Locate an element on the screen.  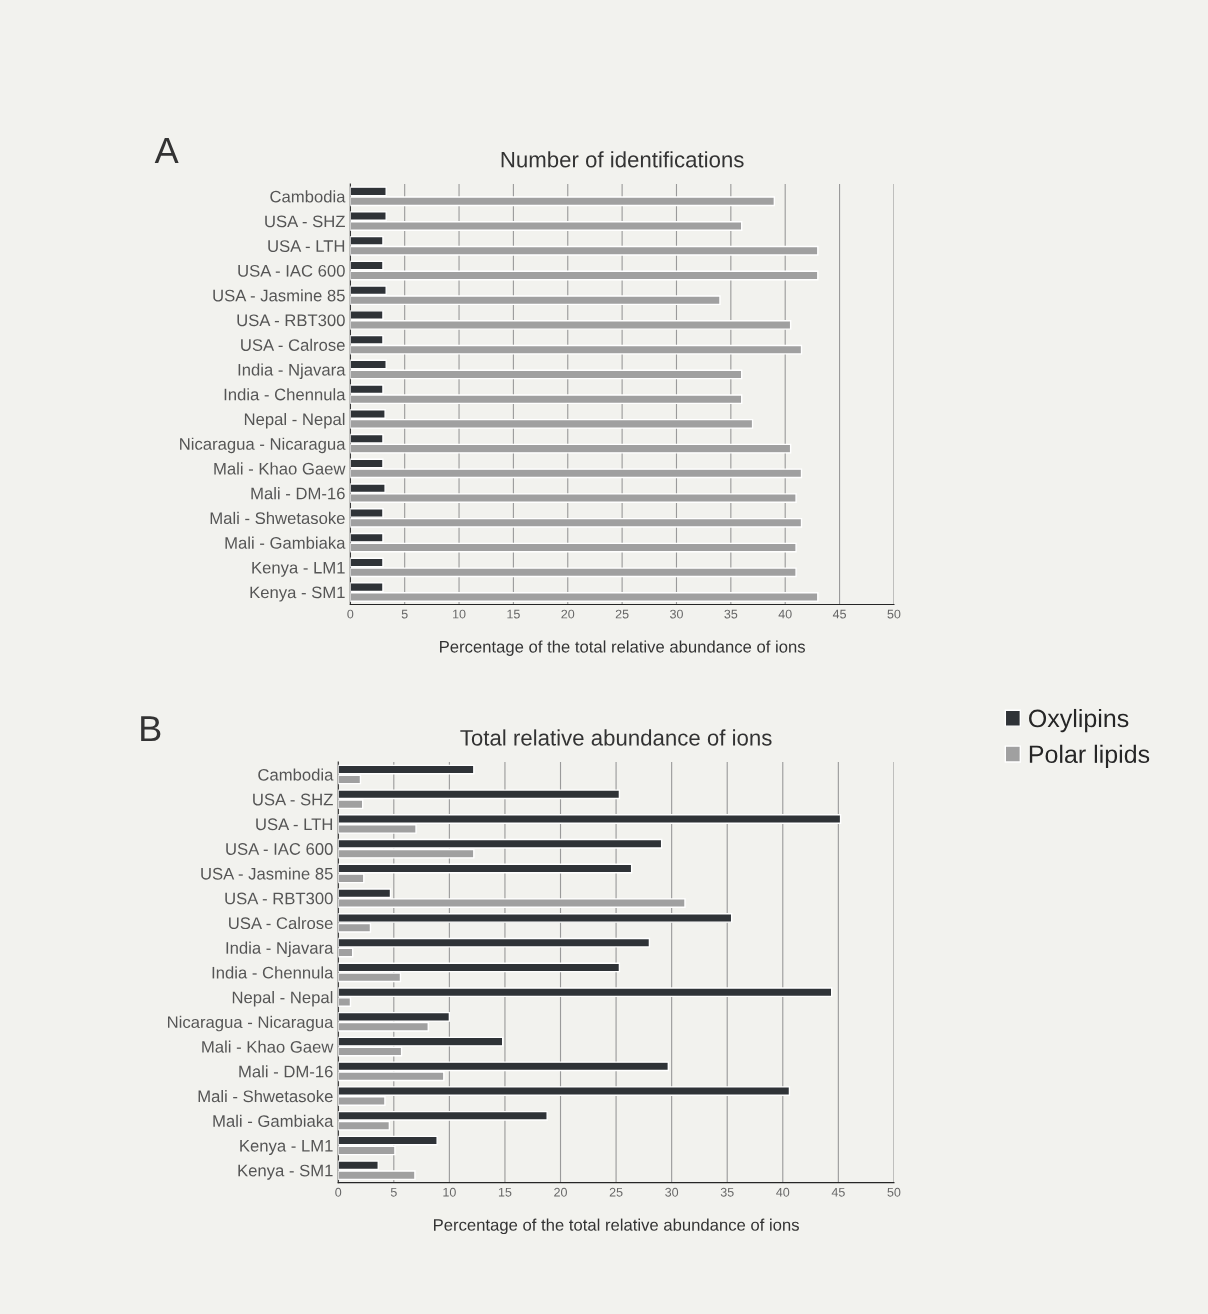
text: A is located at coordinates (166, 150).